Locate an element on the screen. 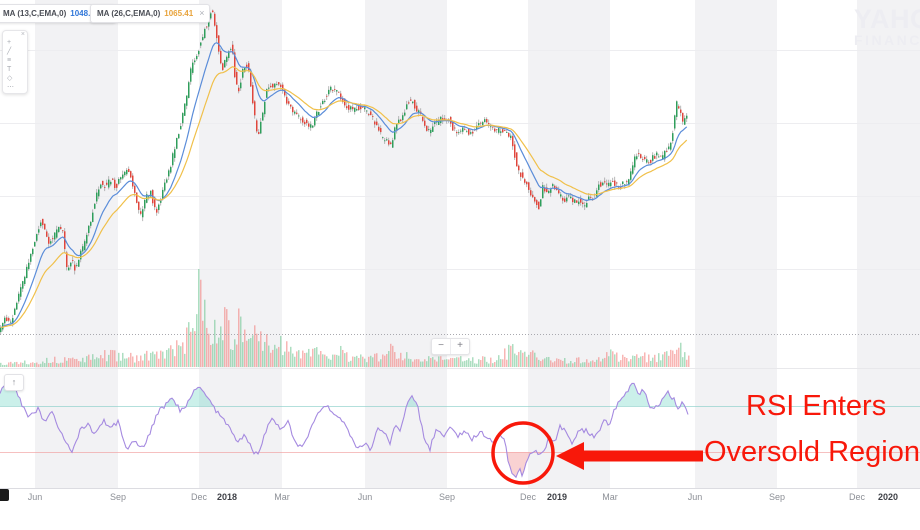 This screenshot has height=530, width=920. rsi-pane-expand-button: ↑ is located at coordinates (14, 382).